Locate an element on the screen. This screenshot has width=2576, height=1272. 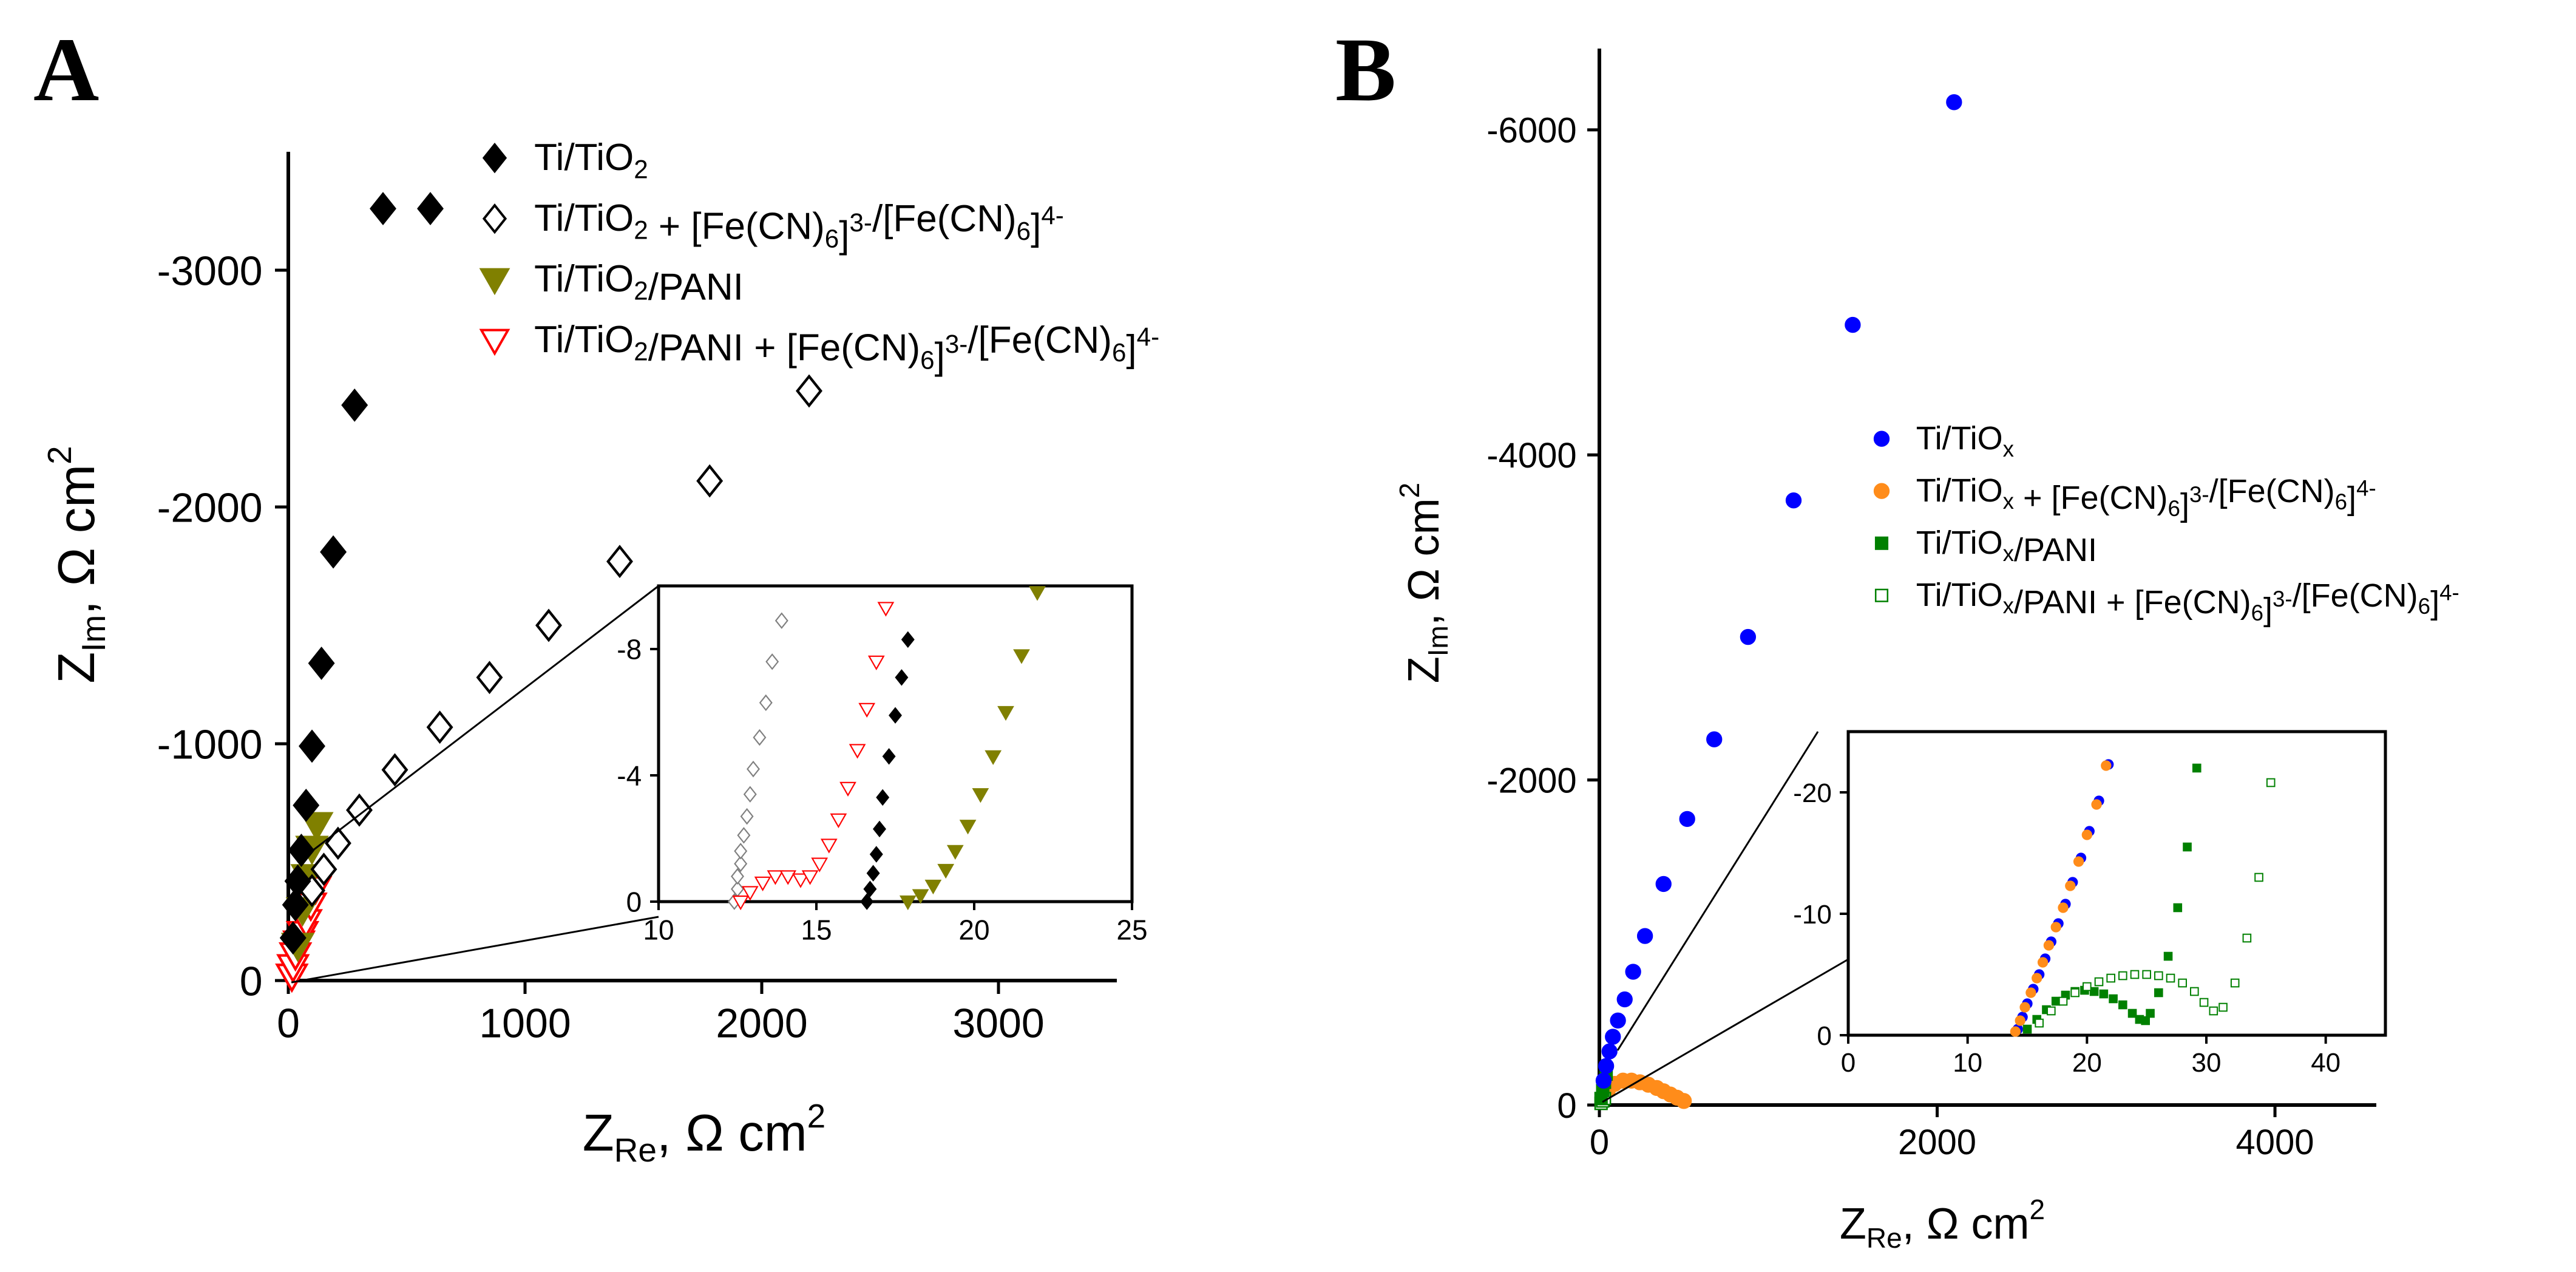
panel-b-zoom-line-upper is located at coordinates (1718, 891).